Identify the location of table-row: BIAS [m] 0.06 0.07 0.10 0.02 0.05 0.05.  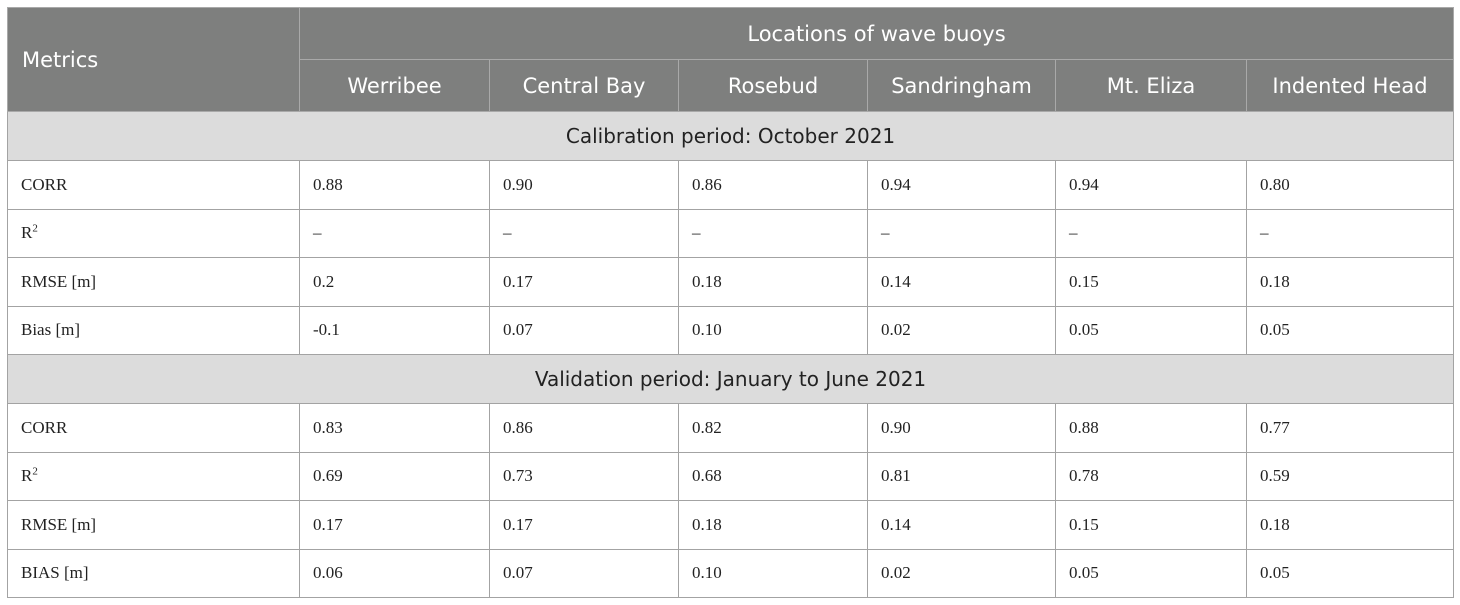
(730, 573).